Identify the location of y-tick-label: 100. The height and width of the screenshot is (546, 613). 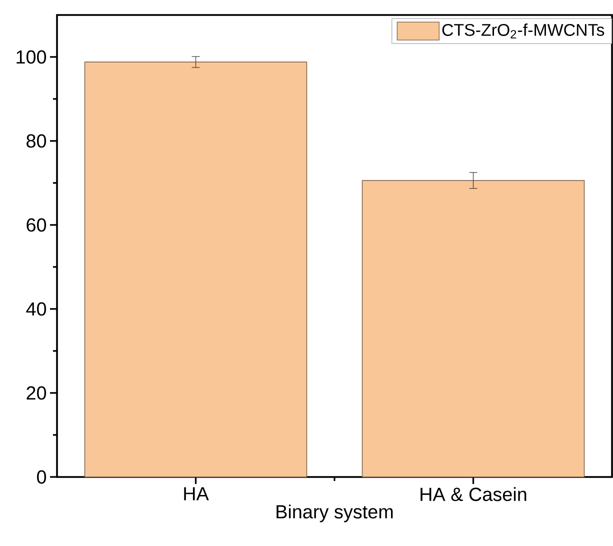
(31, 57).